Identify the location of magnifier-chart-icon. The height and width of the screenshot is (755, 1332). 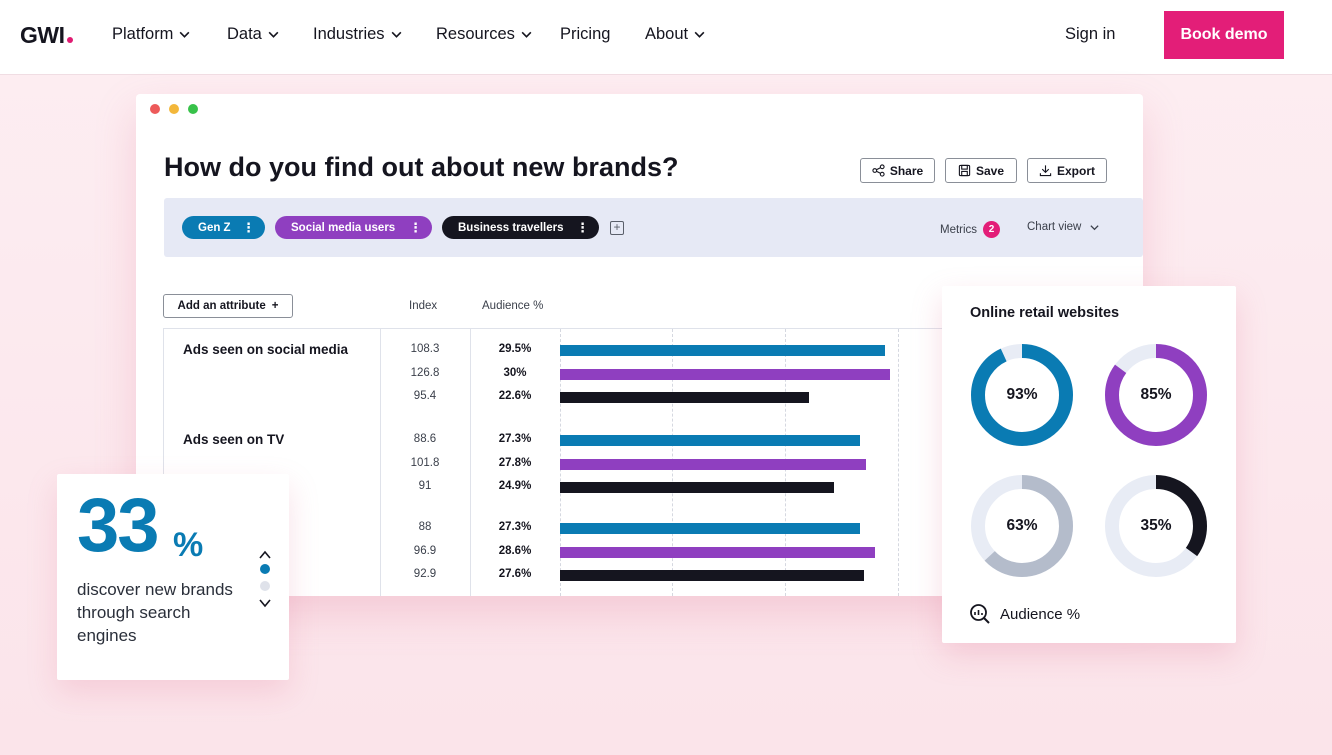
(980, 614).